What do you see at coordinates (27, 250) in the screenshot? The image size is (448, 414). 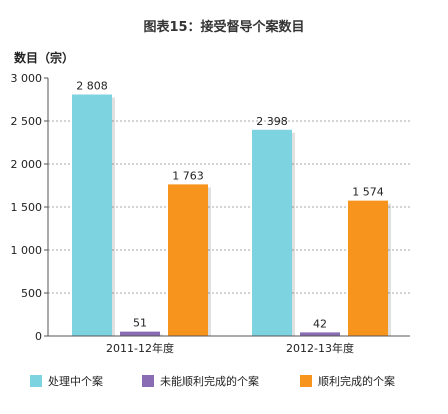 I see `y-tick-label: 1 000` at bounding box center [27, 250].